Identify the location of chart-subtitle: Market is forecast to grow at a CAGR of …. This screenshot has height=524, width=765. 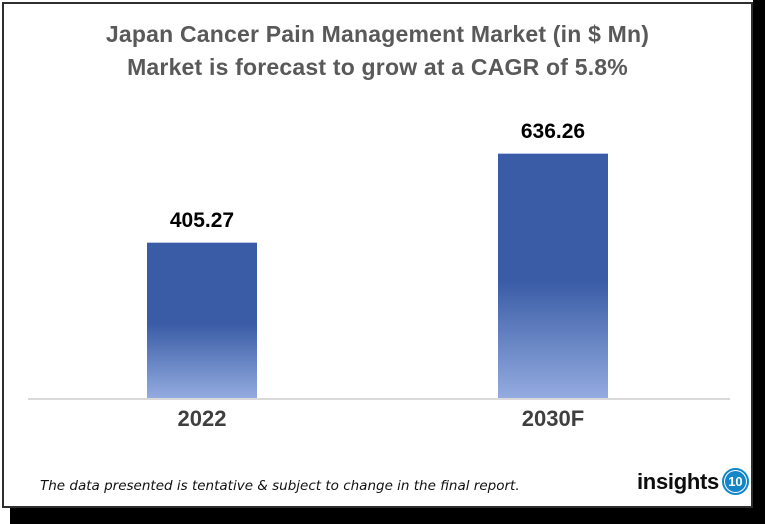
(377, 67).